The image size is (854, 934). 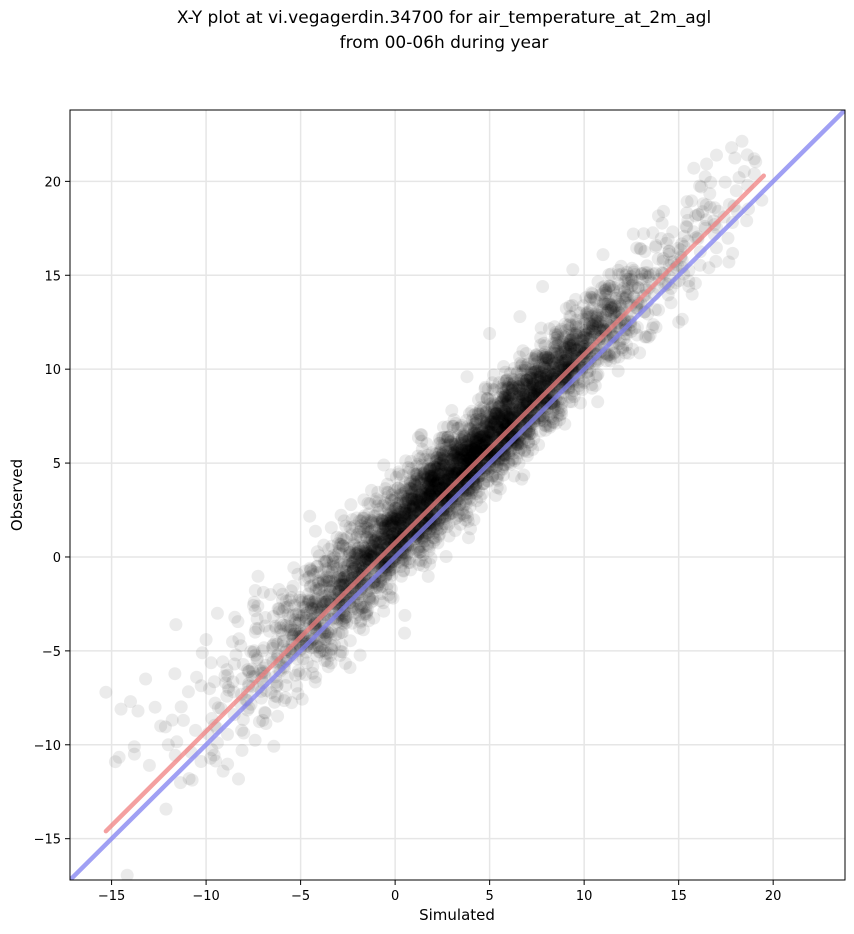 What do you see at coordinates (111, 896) in the screenshot?
I see `x-tick-label: −15` at bounding box center [111, 896].